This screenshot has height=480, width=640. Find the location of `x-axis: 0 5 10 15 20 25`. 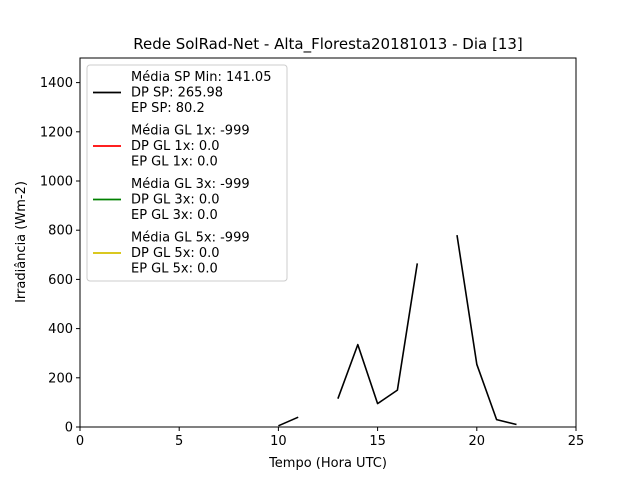

x-axis: 0 5 10 15 20 25 is located at coordinates (330, 438).